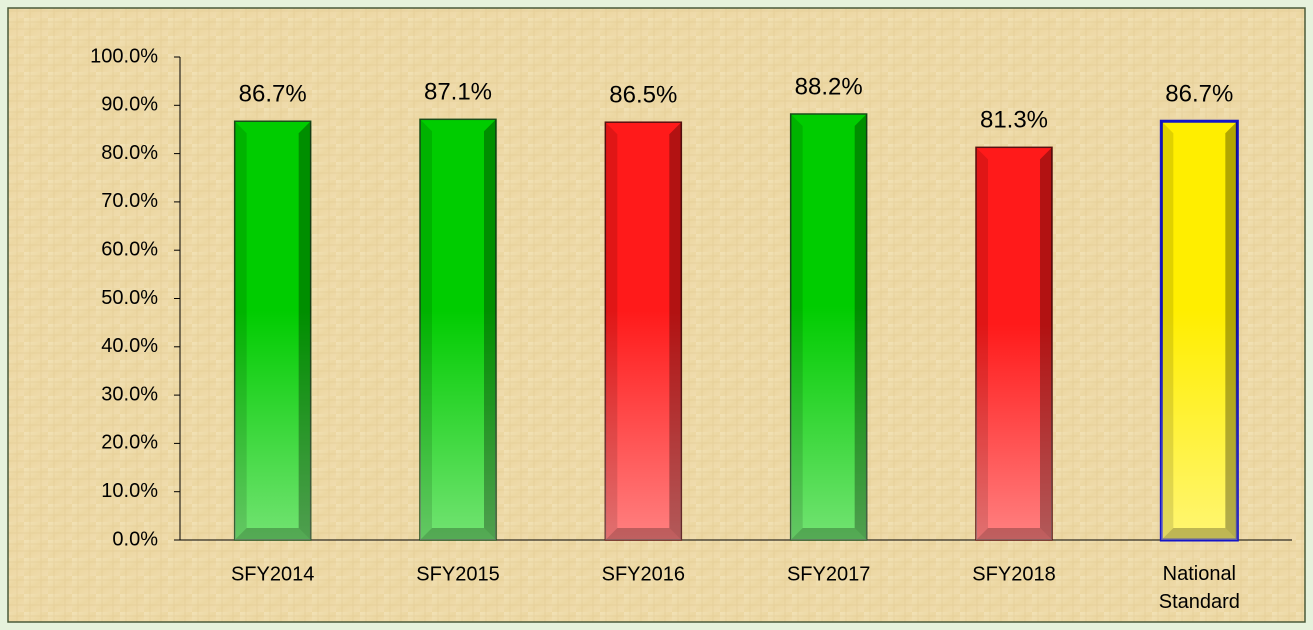  Describe the element at coordinates (1199, 588) in the screenshot. I see `x-tick-label: National Standard` at that location.